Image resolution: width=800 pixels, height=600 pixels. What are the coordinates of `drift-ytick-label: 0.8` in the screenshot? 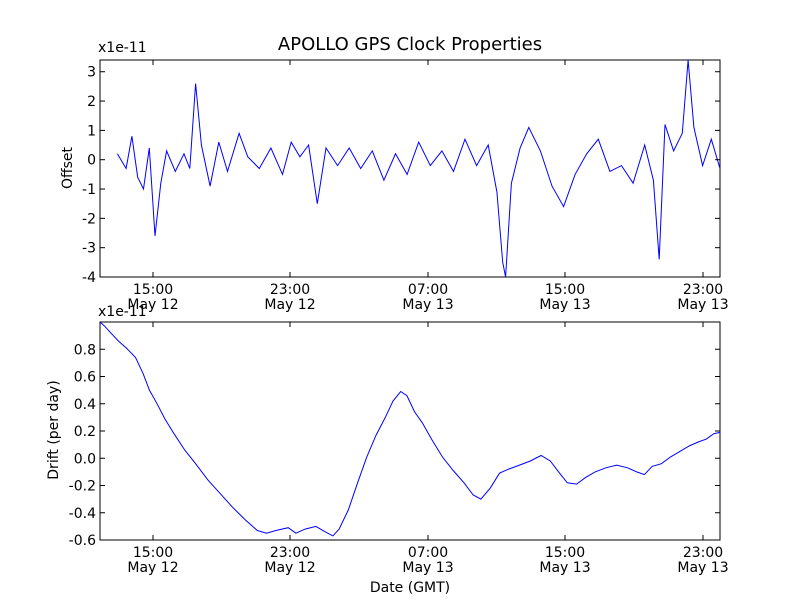 It's located at (85, 350).